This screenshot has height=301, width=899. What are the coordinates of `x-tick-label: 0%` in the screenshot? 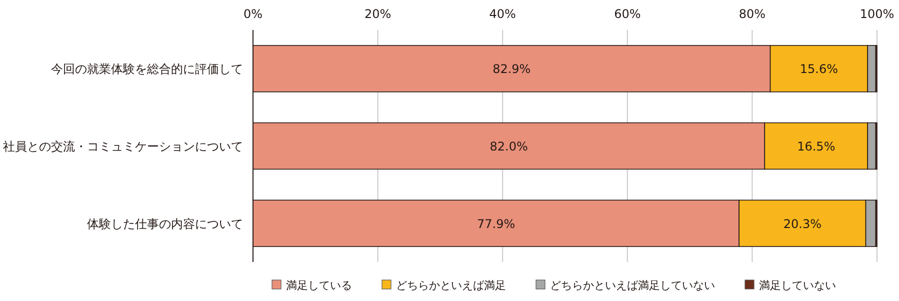 It's located at (253, 14).